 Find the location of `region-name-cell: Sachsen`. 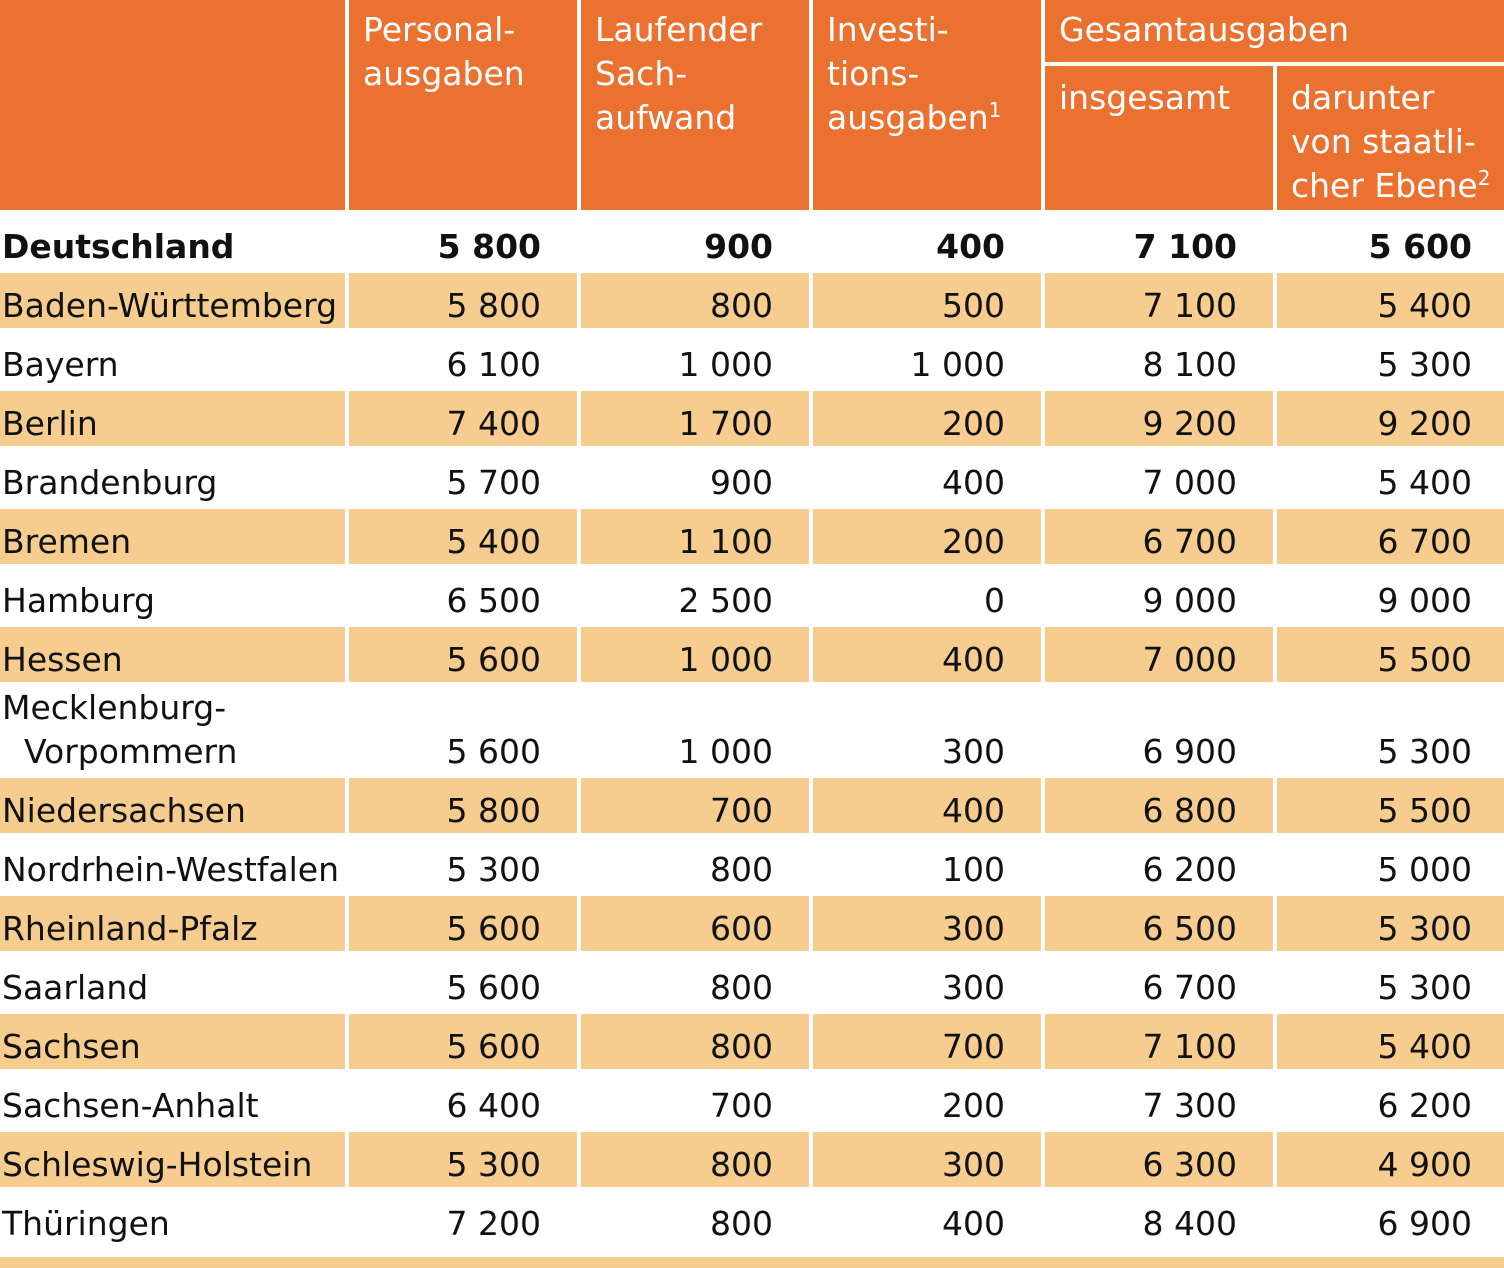

region-name-cell: Sachsen is located at coordinates (172, 1041).